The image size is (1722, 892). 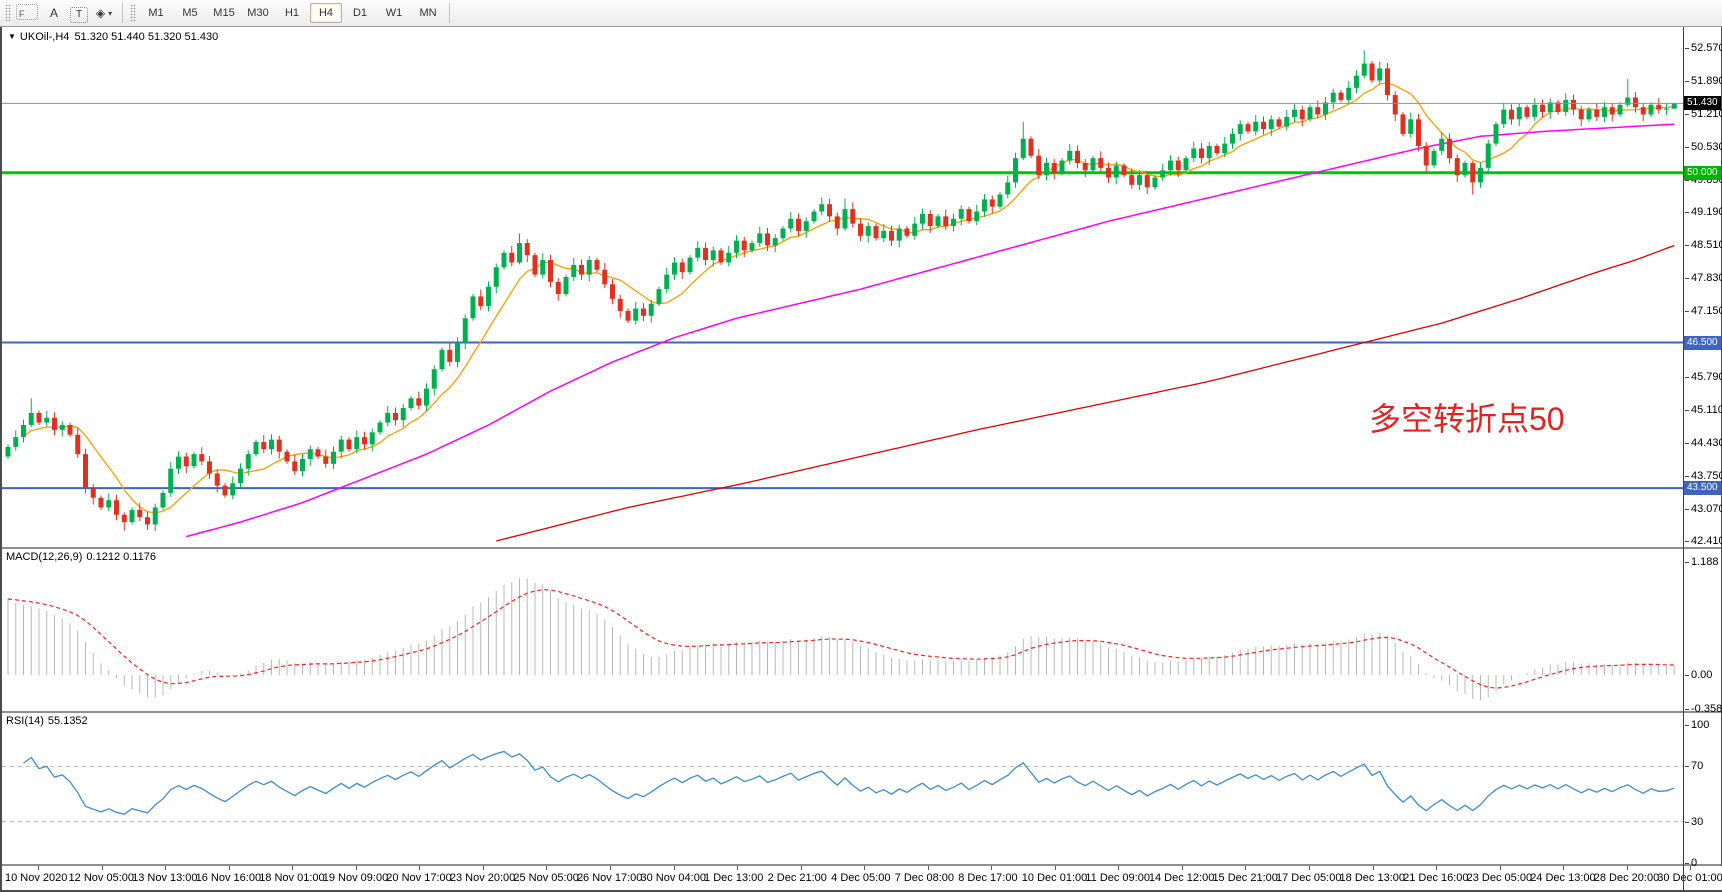 What do you see at coordinates (1703, 541) in the screenshot?
I see `price-label-42.410: 42.410` at bounding box center [1703, 541].